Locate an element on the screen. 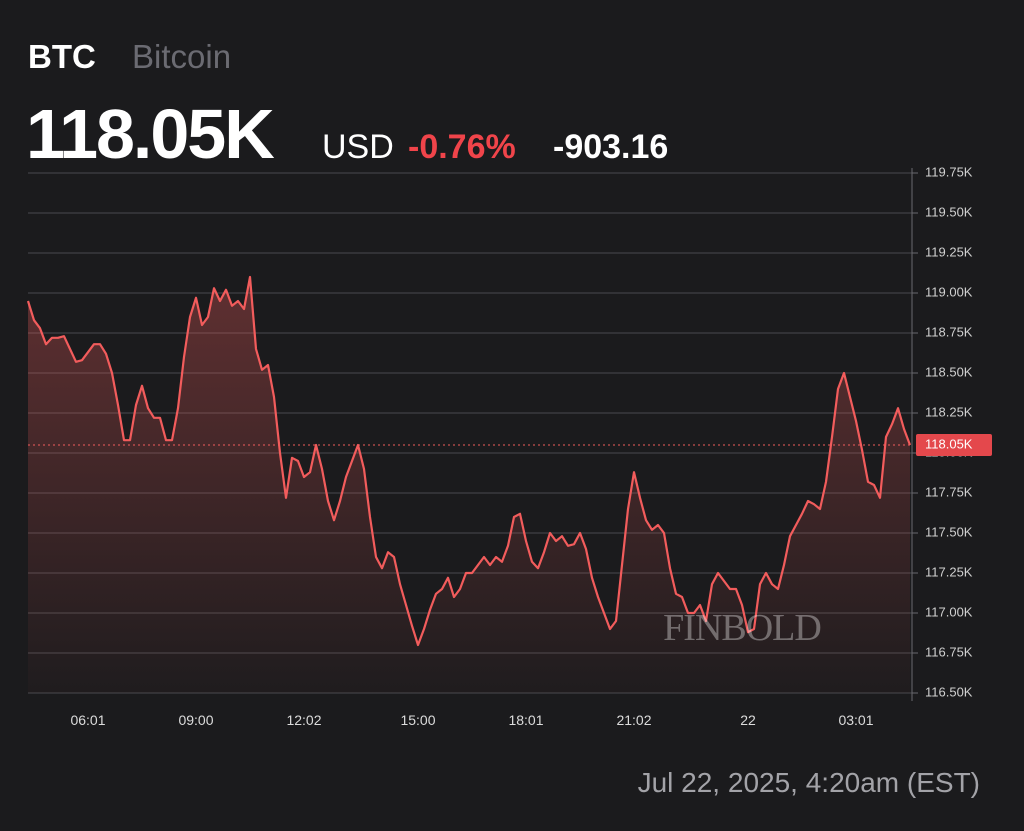  current-price-badge is located at coordinates (954, 445).